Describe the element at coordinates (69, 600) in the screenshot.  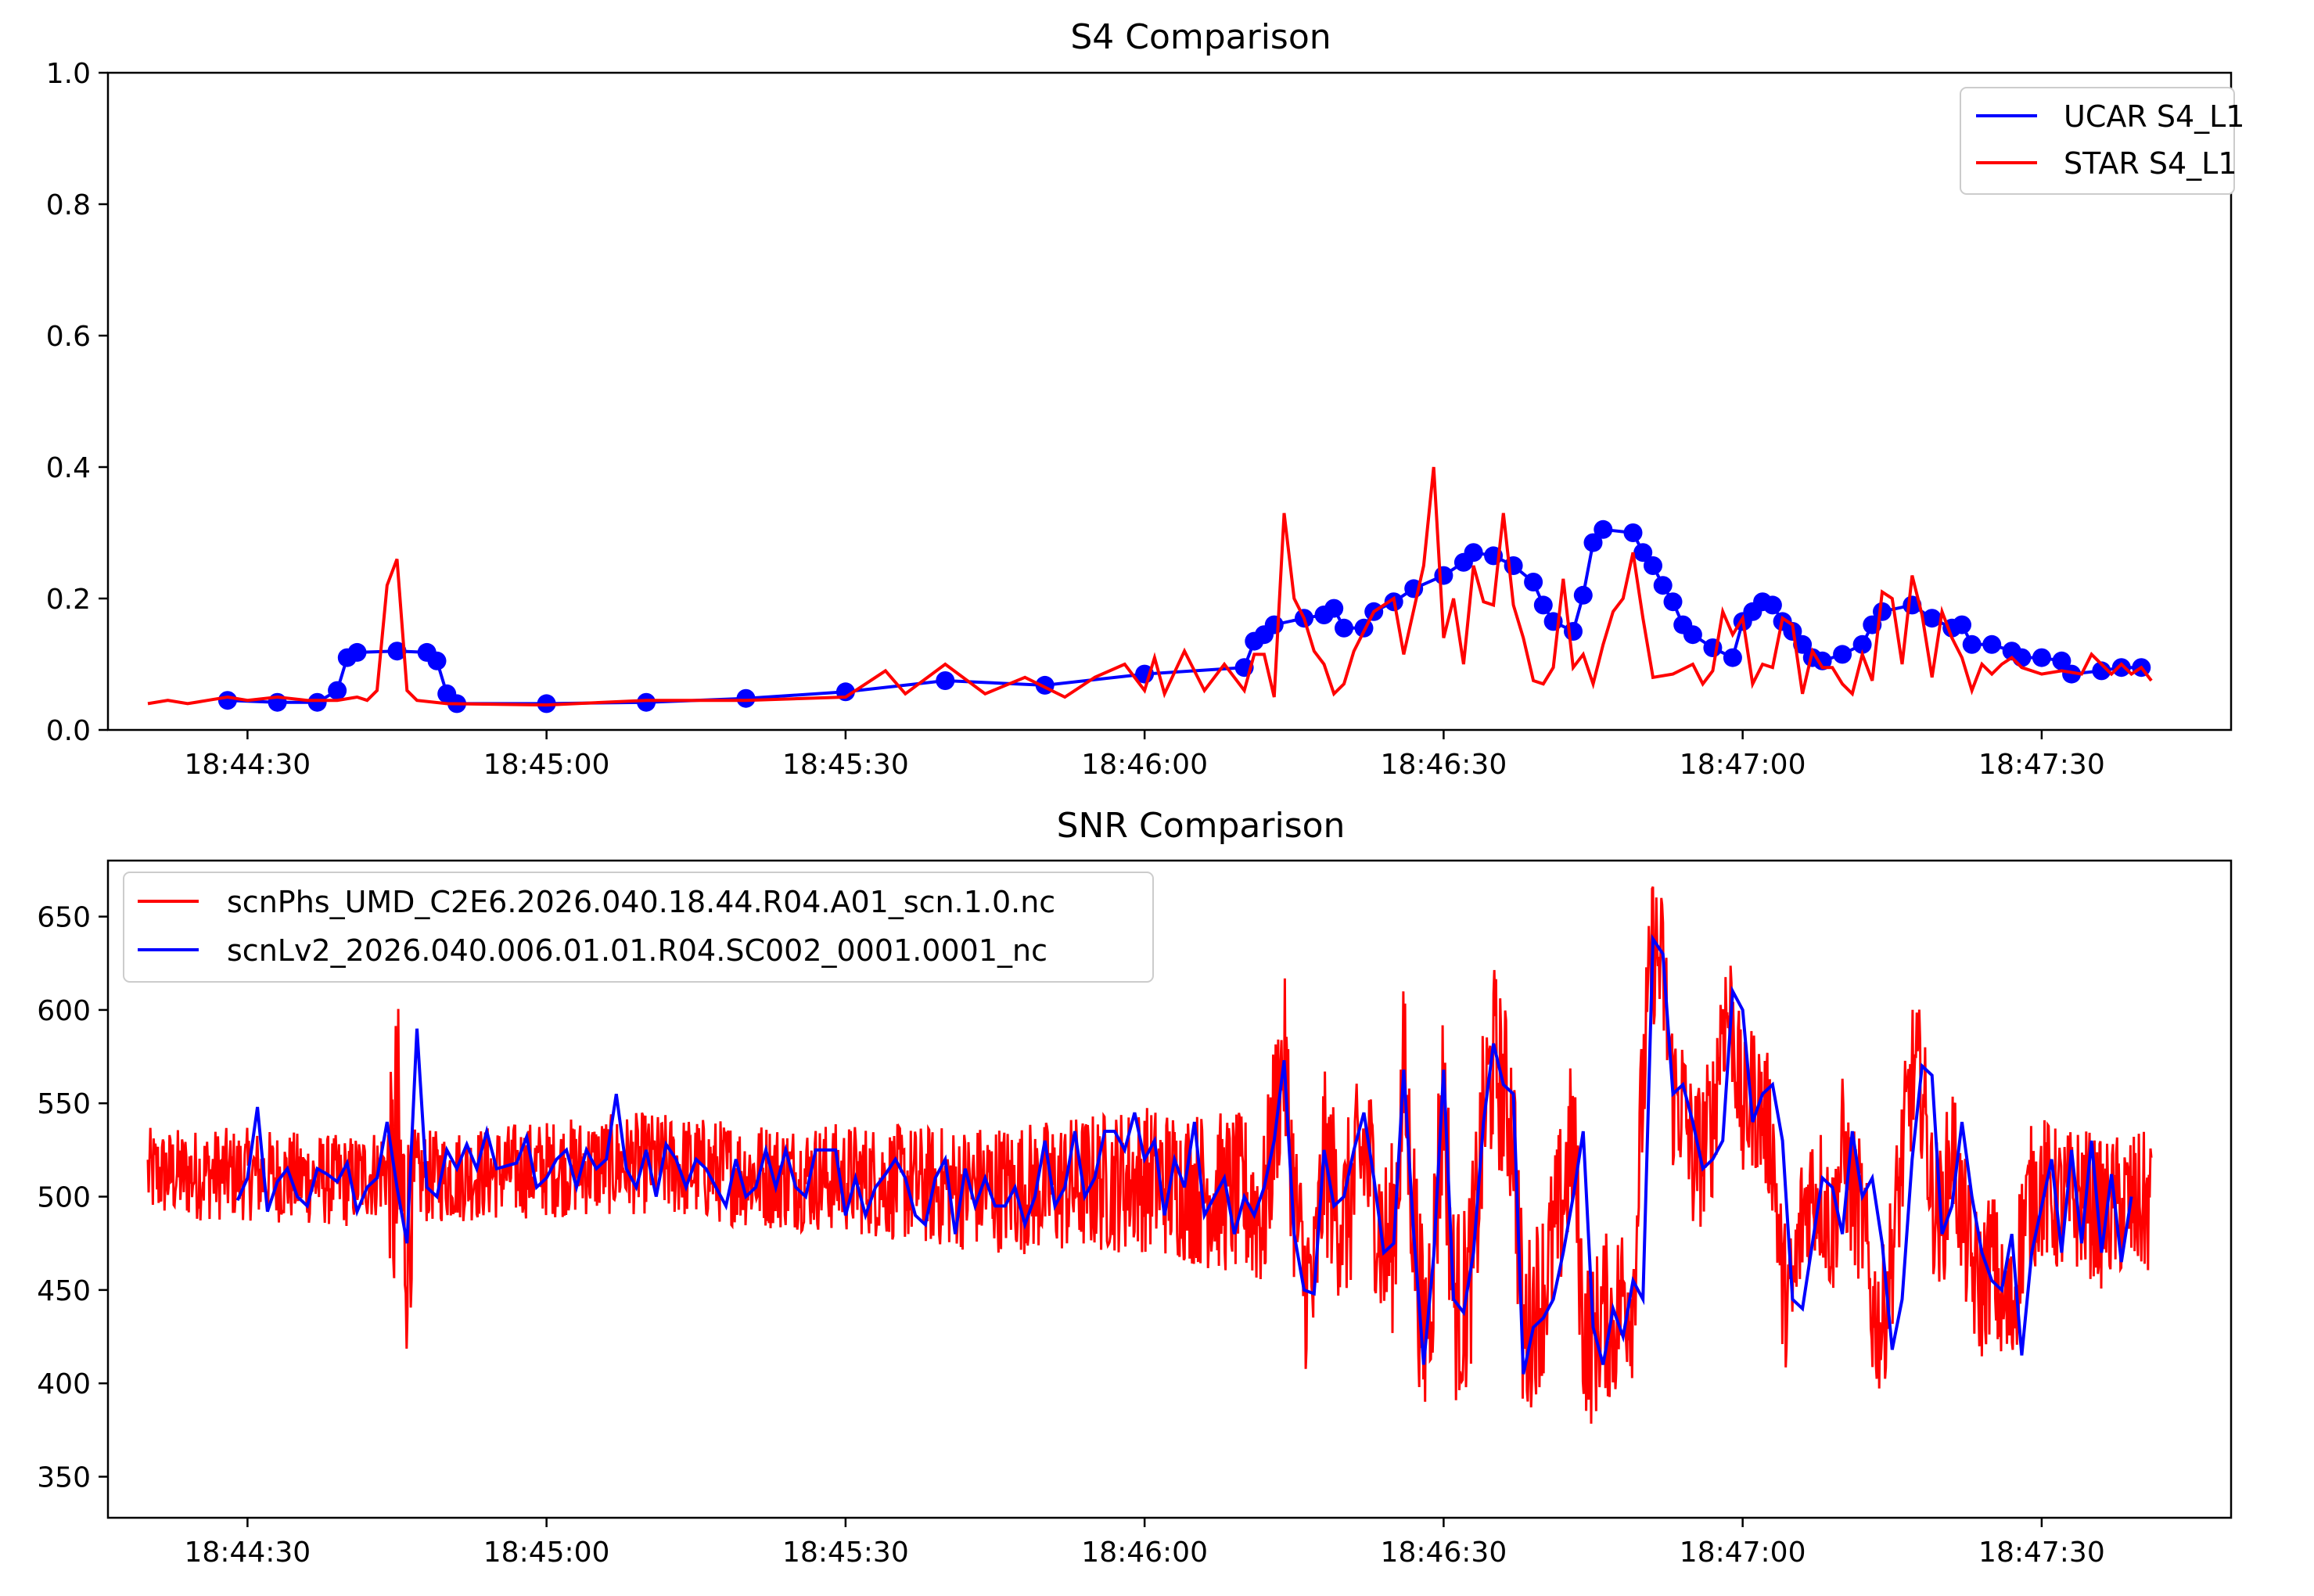
I see `y-tick-label: 0.2` at that location.